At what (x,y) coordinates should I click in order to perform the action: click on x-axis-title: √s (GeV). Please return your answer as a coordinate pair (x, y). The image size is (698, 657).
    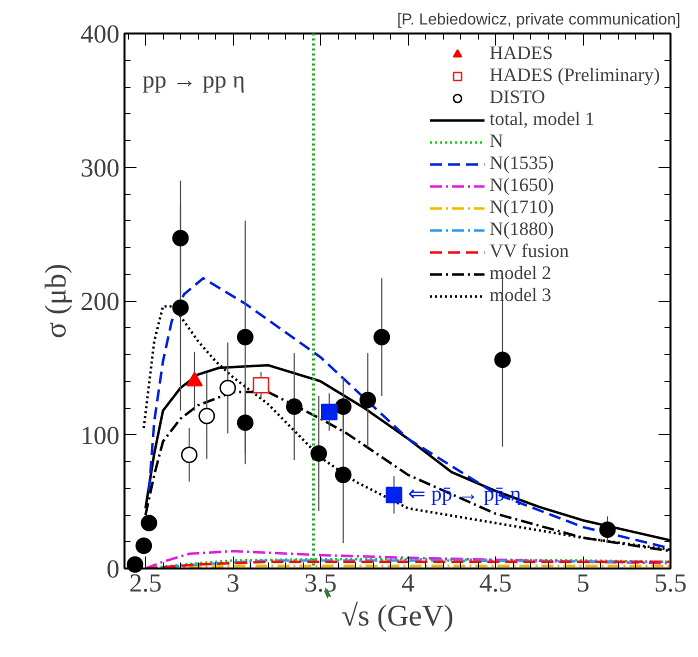
    Looking at the image, I should click on (397, 616).